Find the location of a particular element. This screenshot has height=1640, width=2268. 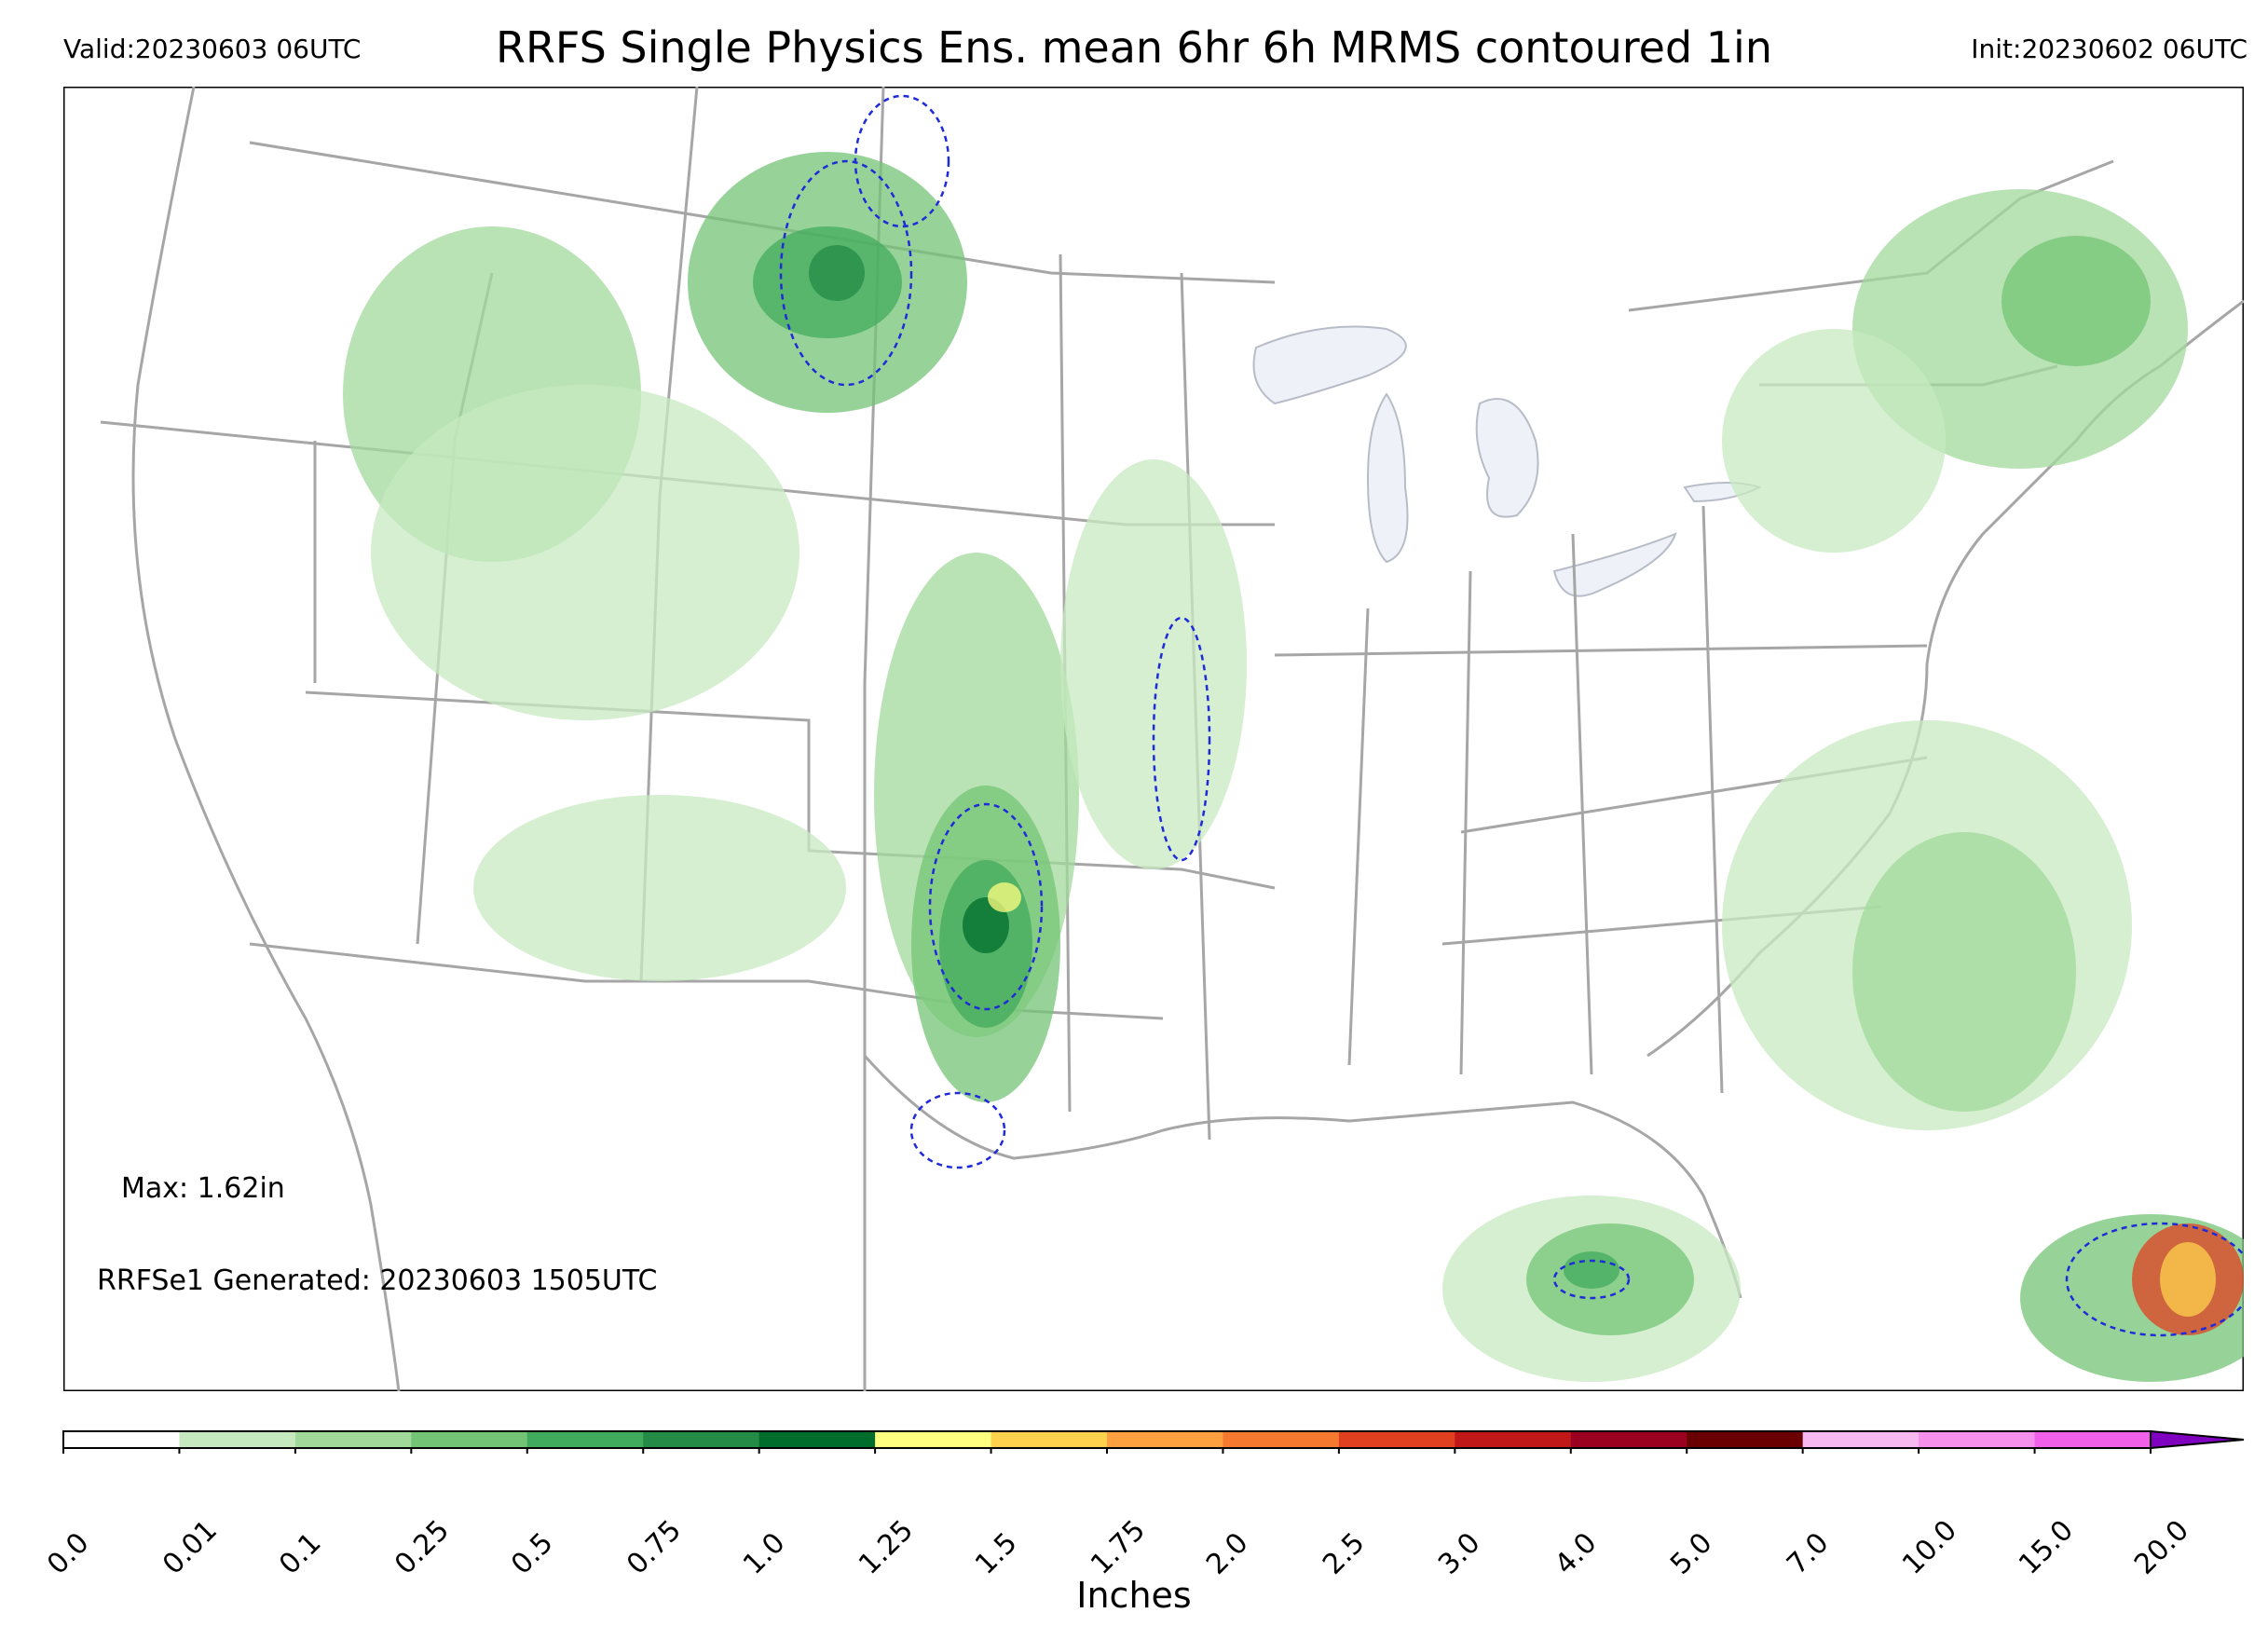

colorbar-tick-label: 0.5 is located at coordinates (532, 1553).